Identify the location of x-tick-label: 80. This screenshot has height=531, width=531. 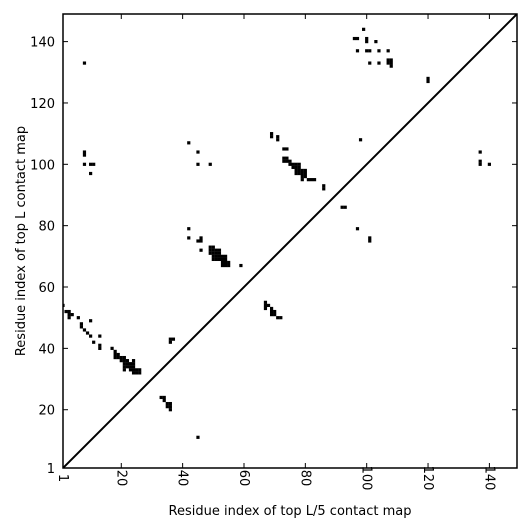
(304, 478).